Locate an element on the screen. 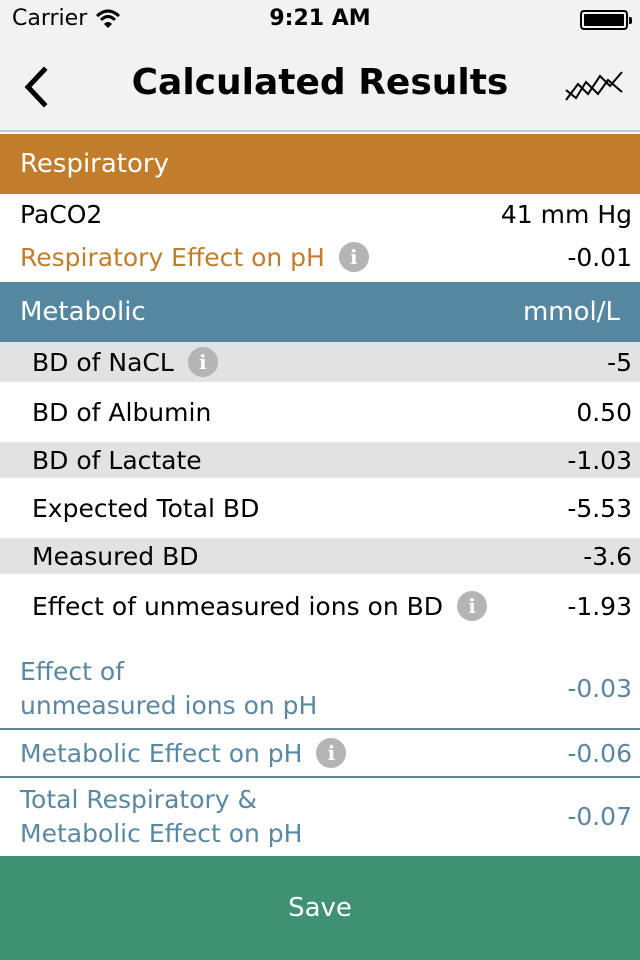 The image size is (640, 960). metabolic-effect-row: Metabolic Effect on pH i -0.06 is located at coordinates (320, 754).